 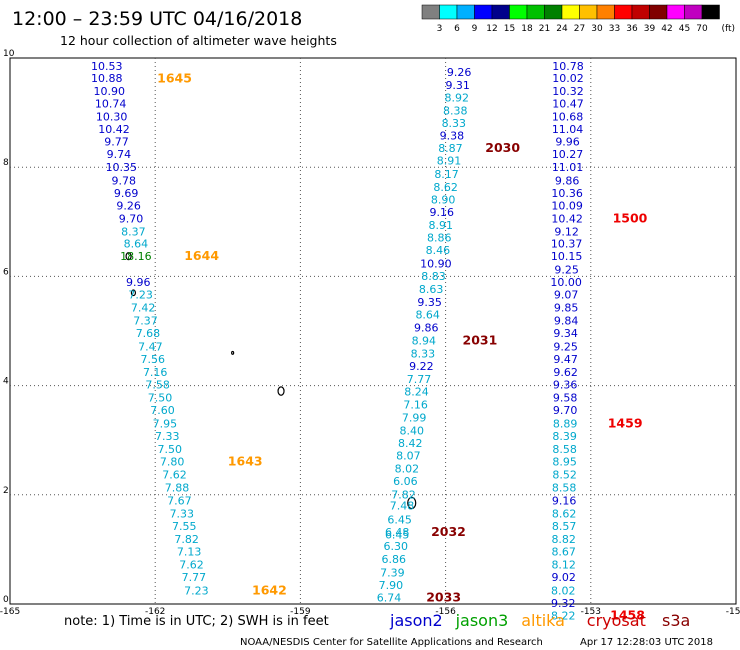 What do you see at coordinates (391, 585) in the screenshot?
I see `wave-height-value: 7.90` at bounding box center [391, 585].